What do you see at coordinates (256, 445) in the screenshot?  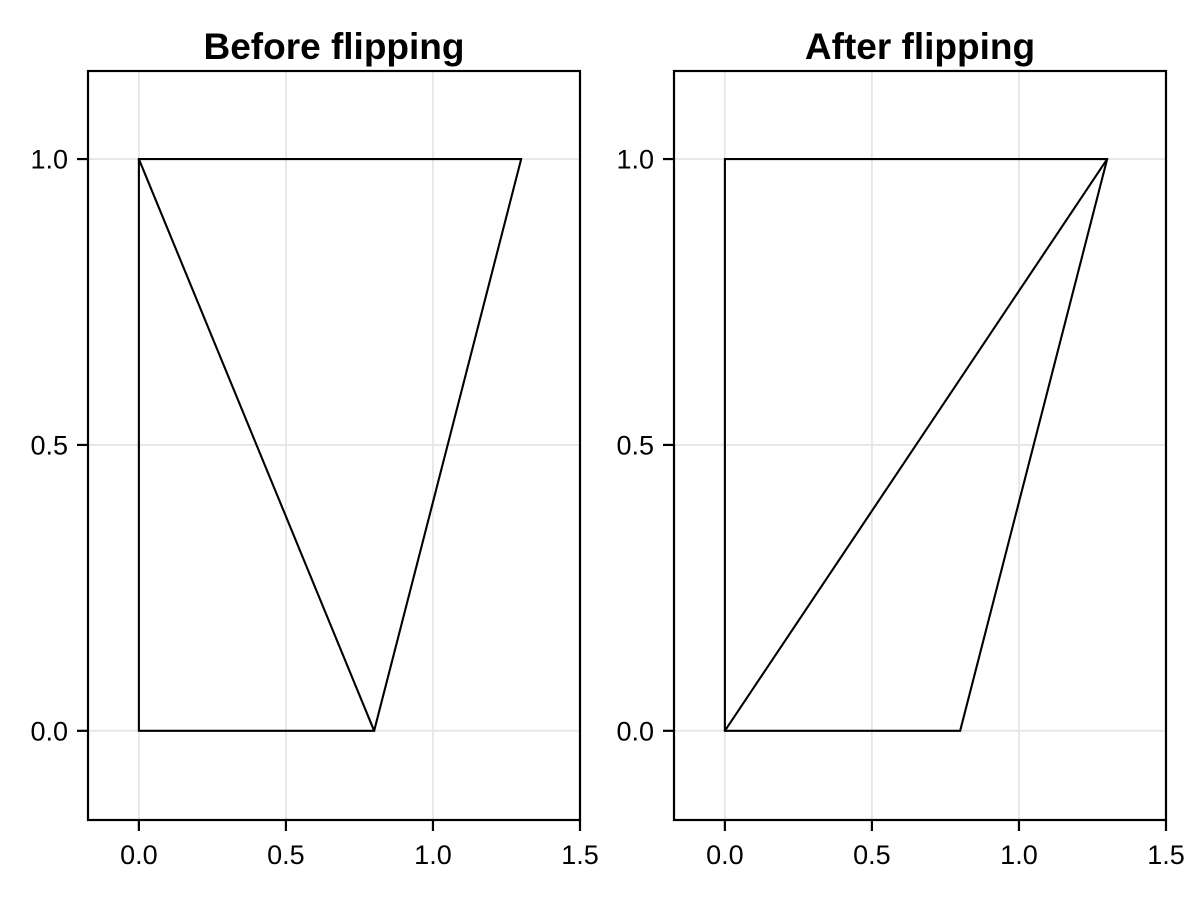 I see `shape-edge-diagonal-before` at bounding box center [256, 445].